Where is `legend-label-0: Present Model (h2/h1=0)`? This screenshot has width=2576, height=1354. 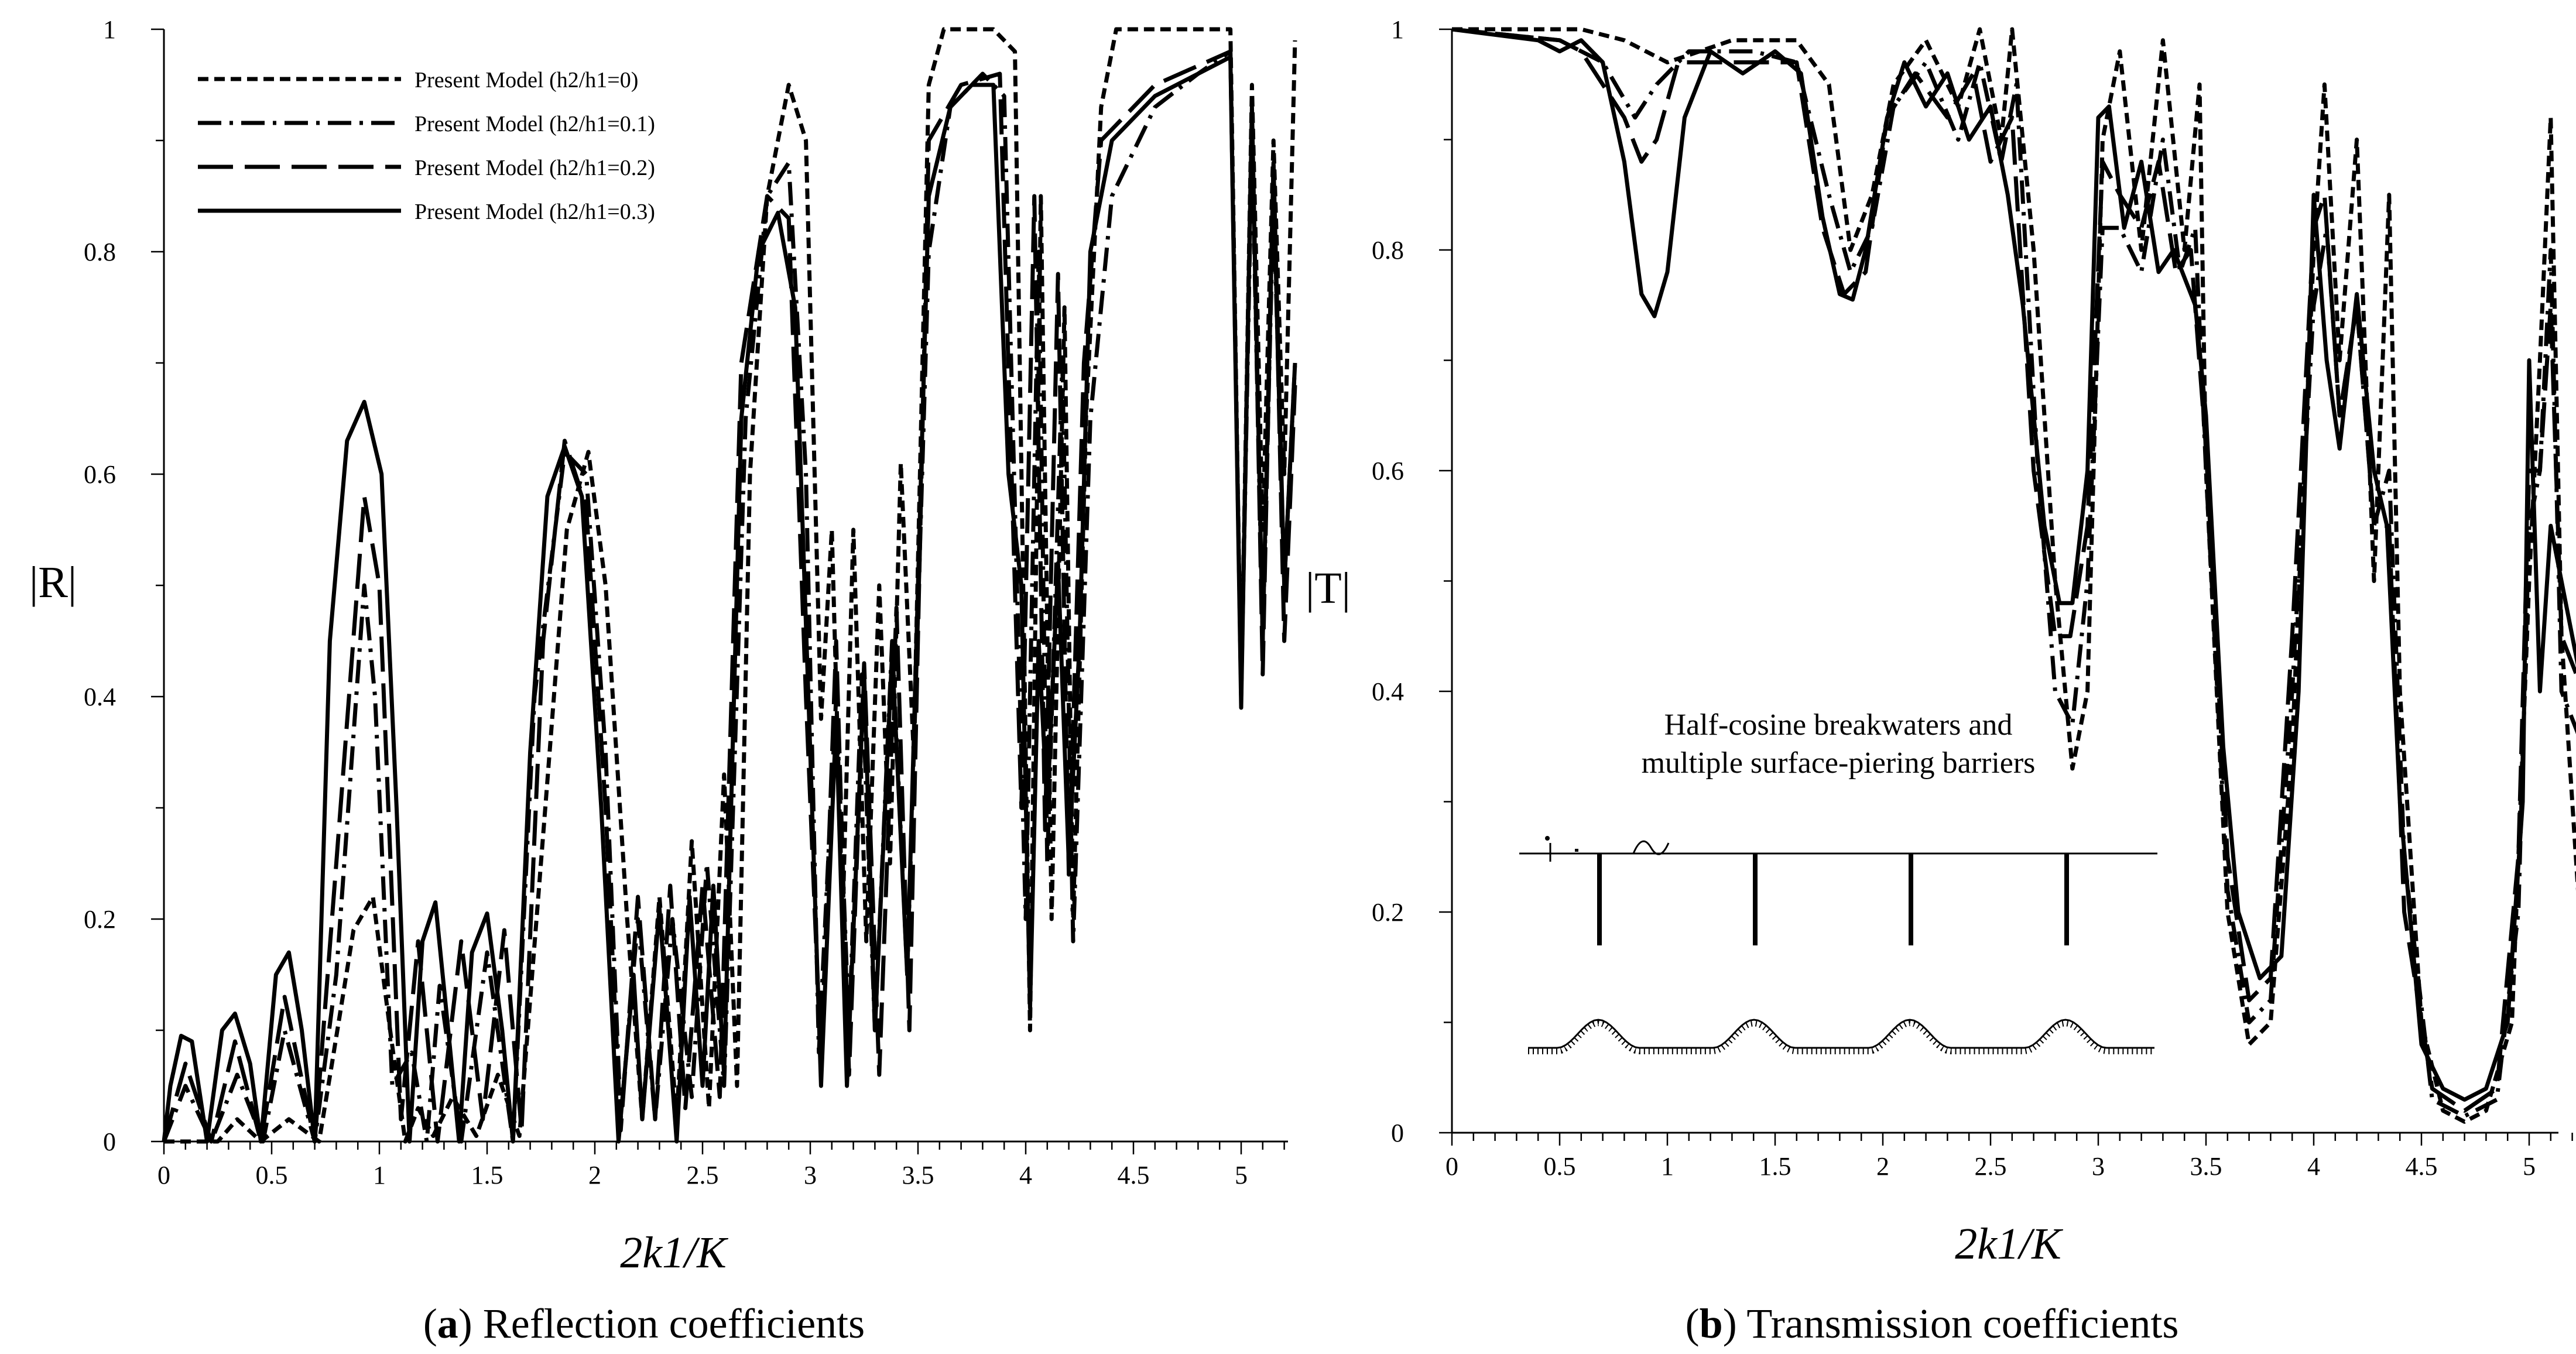
legend-label-0: Present Model (h2/h1=0) is located at coordinates (526, 80).